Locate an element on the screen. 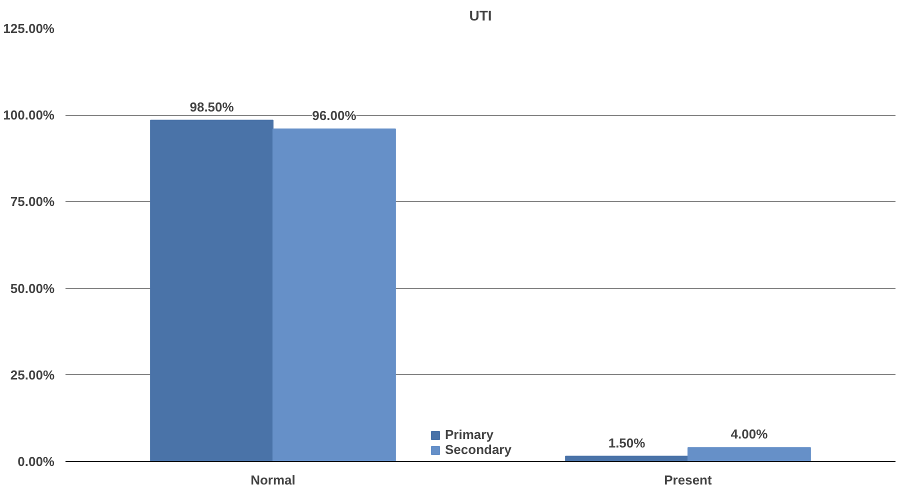  y-tick-label: 50.00% is located at coordinates (32, 288).